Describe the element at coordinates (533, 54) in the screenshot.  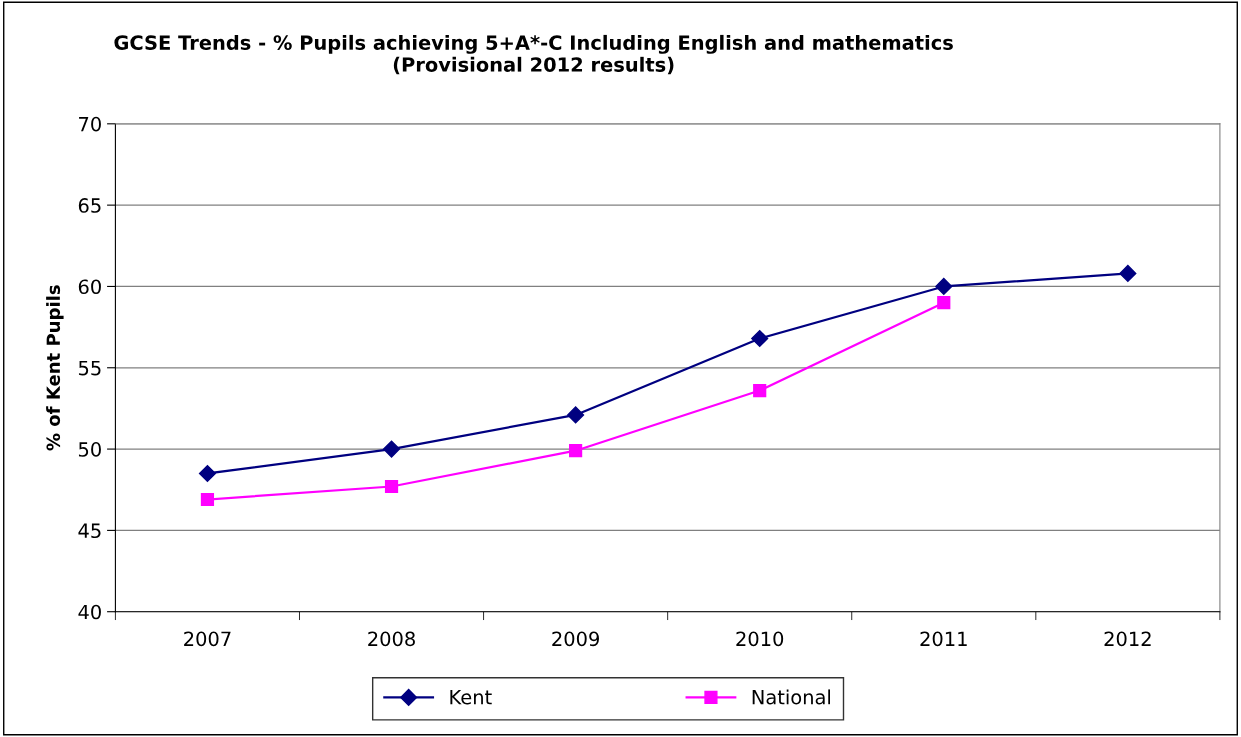
I see `chart-title: GCSE Trends - % Pupils achieving 5+A*-C Including English and mathematics (Provisional 2012 results)` at that location.